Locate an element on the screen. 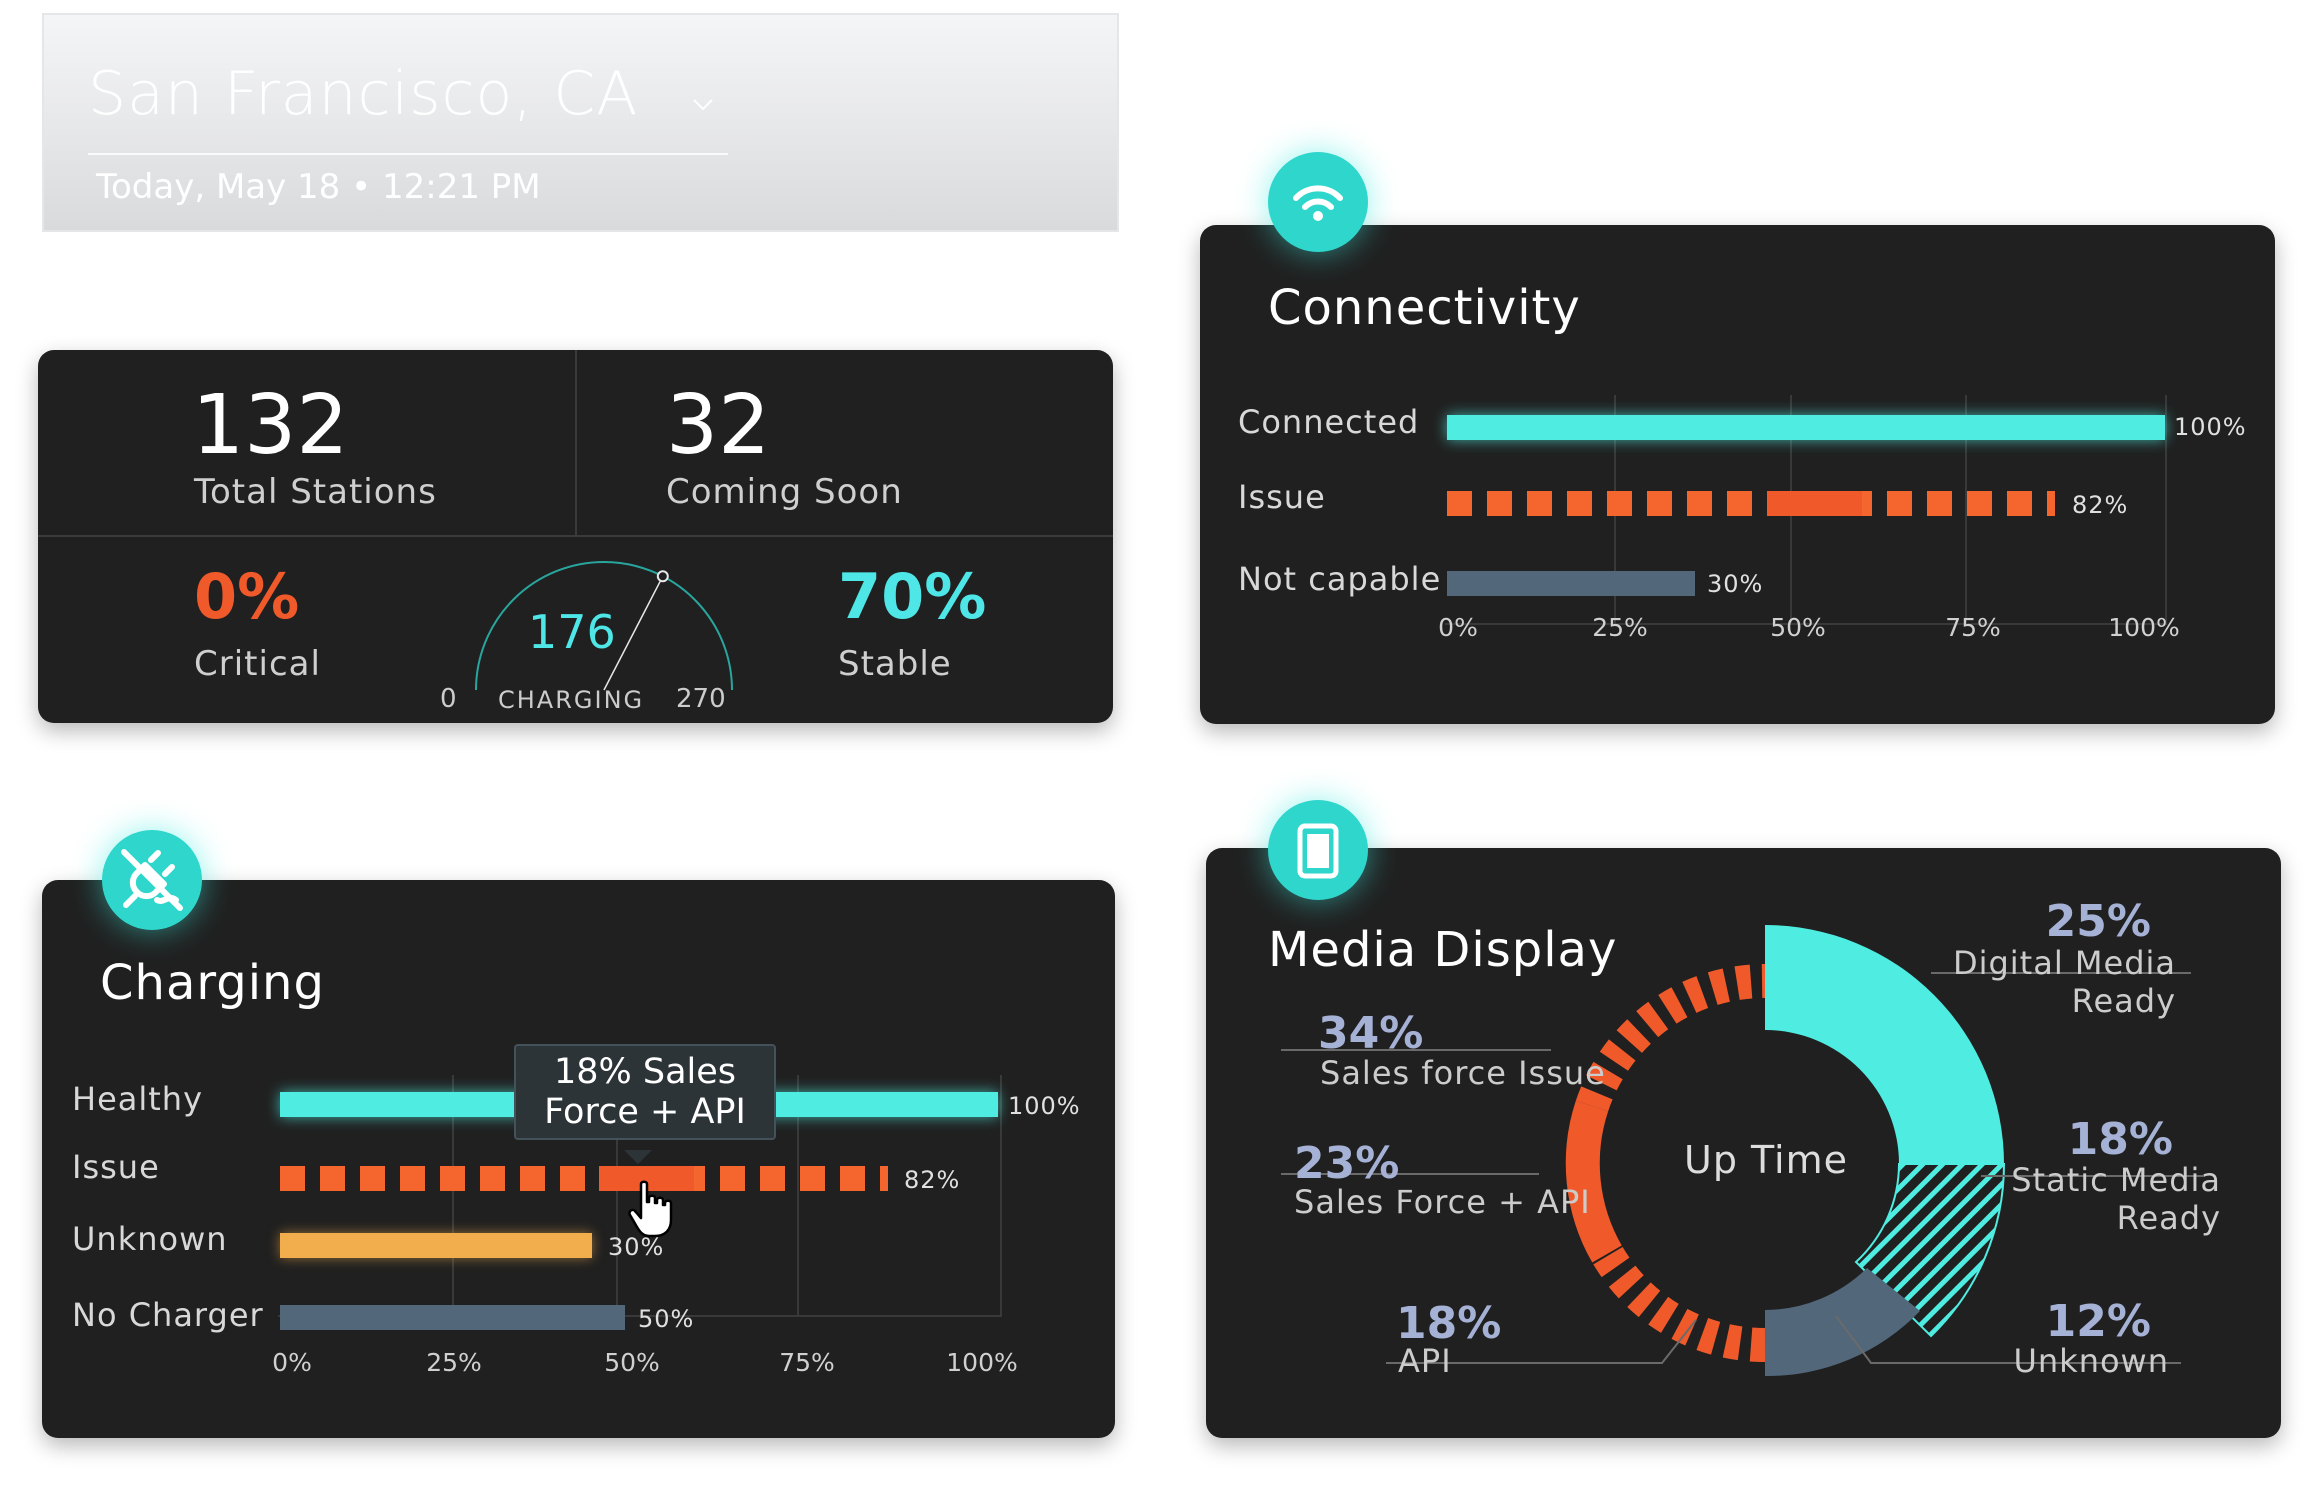 This screenshot has width=2320, height=1490. wifi-icon is located at coordinates (1318, 202).